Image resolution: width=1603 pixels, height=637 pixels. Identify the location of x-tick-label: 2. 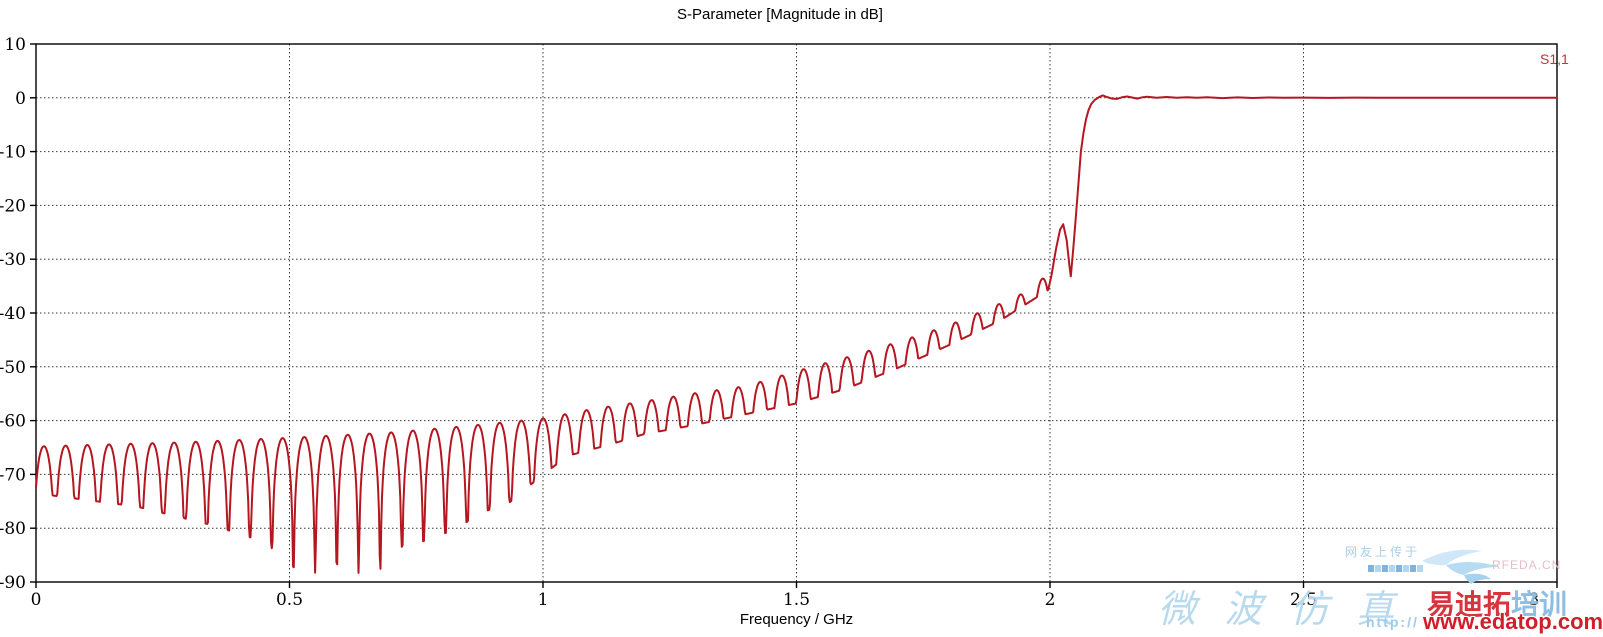
(1050, 600).